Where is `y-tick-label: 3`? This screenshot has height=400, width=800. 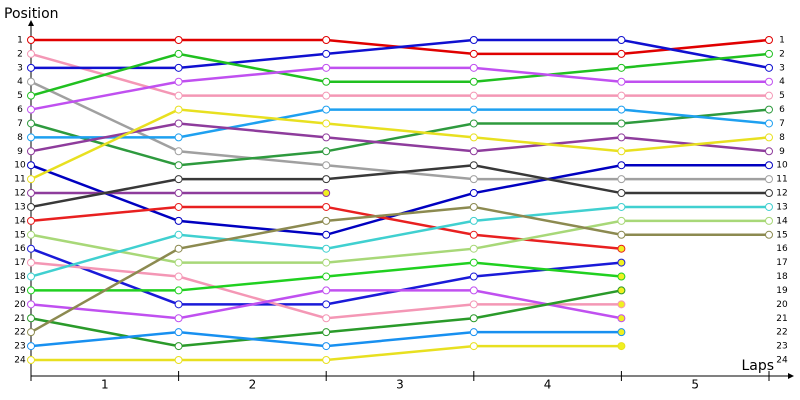 y-tick-label: 3 is located at coordinates (20, 68).